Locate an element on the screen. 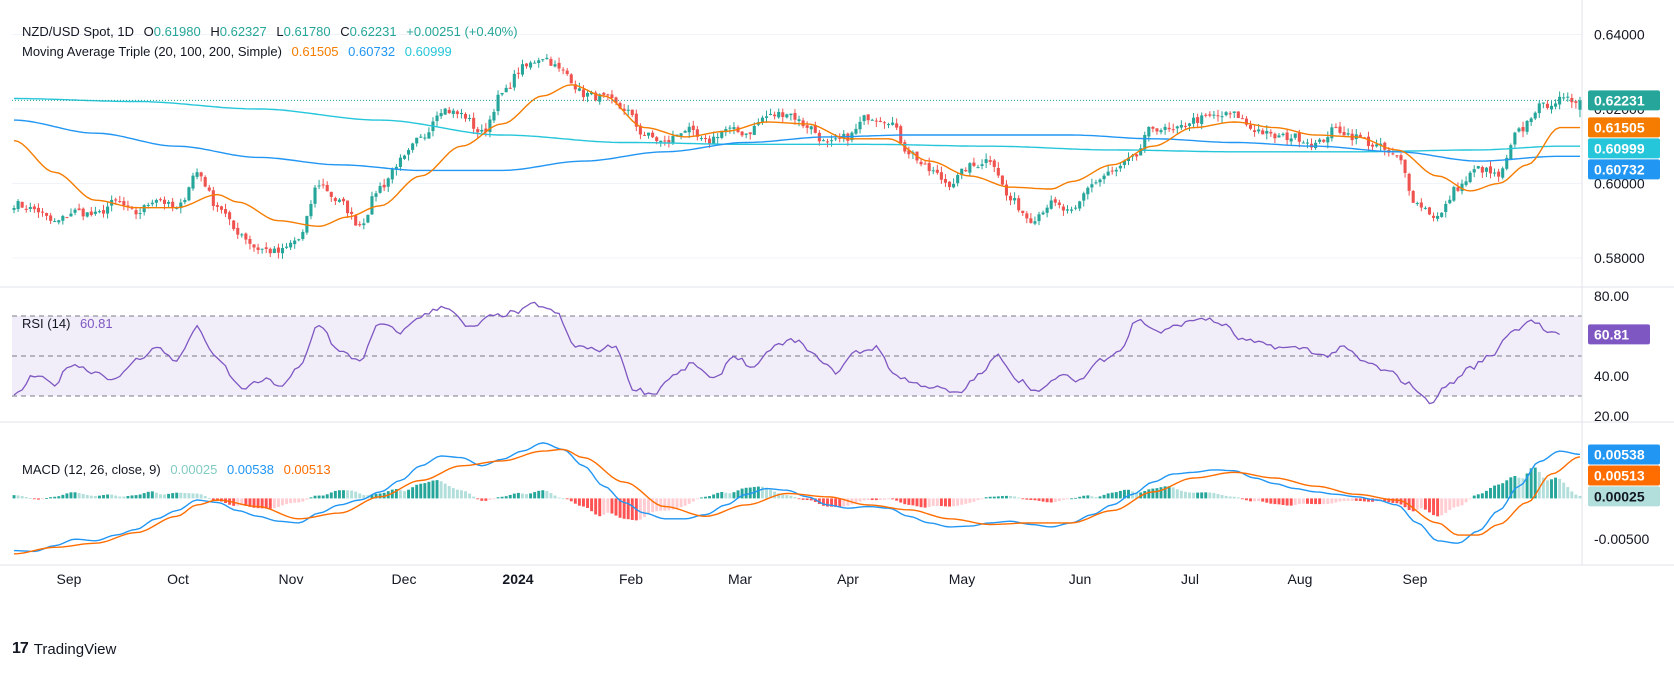 The image size is (1674, 674). rsi-indicator-name: RSI (14) is located at coordinates (46, 323).